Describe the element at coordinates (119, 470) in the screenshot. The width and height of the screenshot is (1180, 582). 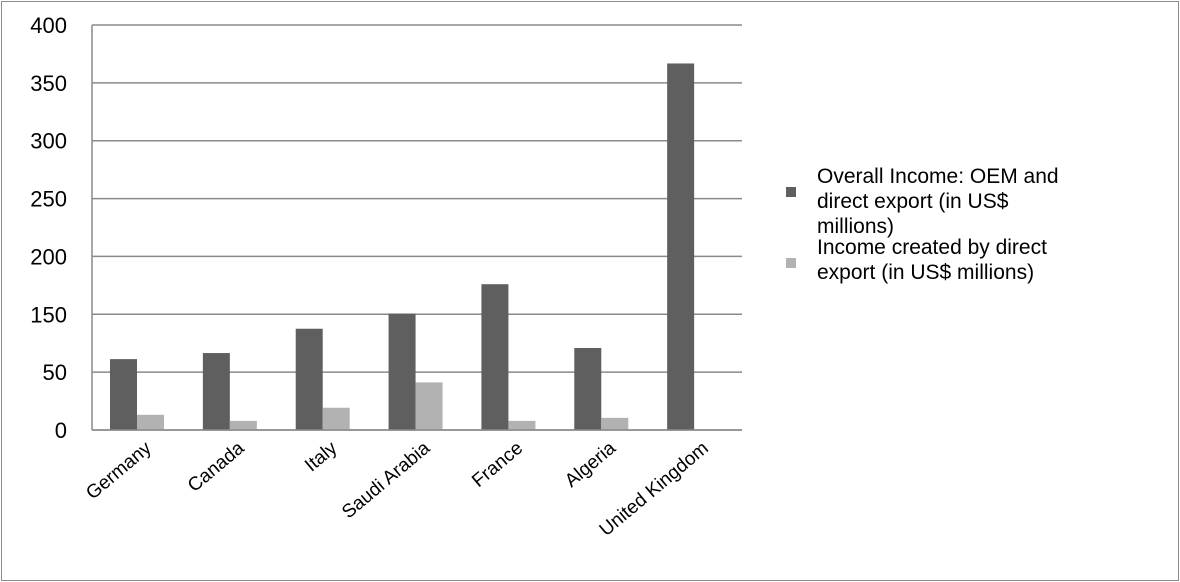
I see `x-tick-label: Germany` at that location.